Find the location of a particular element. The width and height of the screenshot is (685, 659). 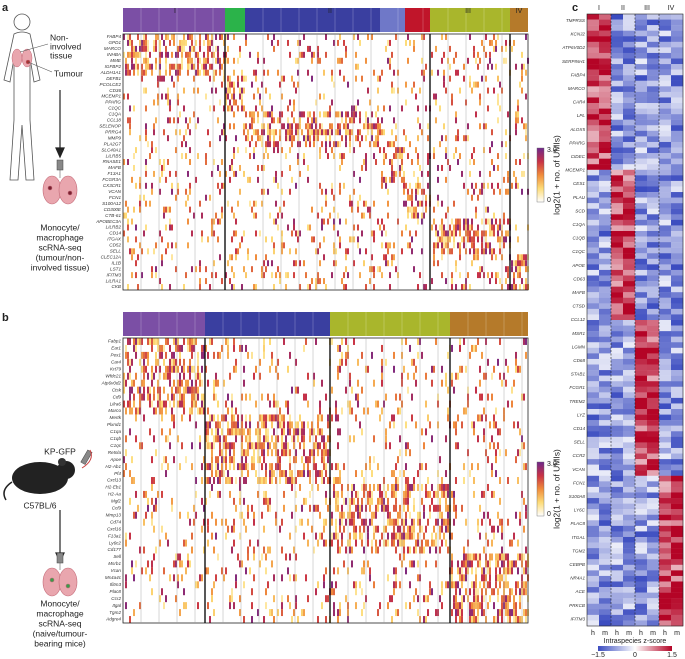

annotation: C57BL/6 is located at coordinates (39, 505).